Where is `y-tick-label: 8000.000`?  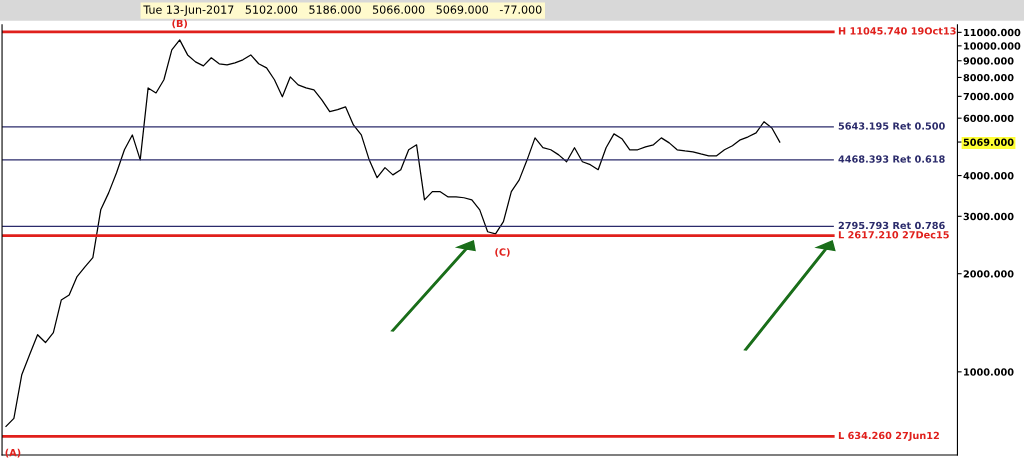 y-tick-label: 8000.000 is located at coordinates (988, 77).